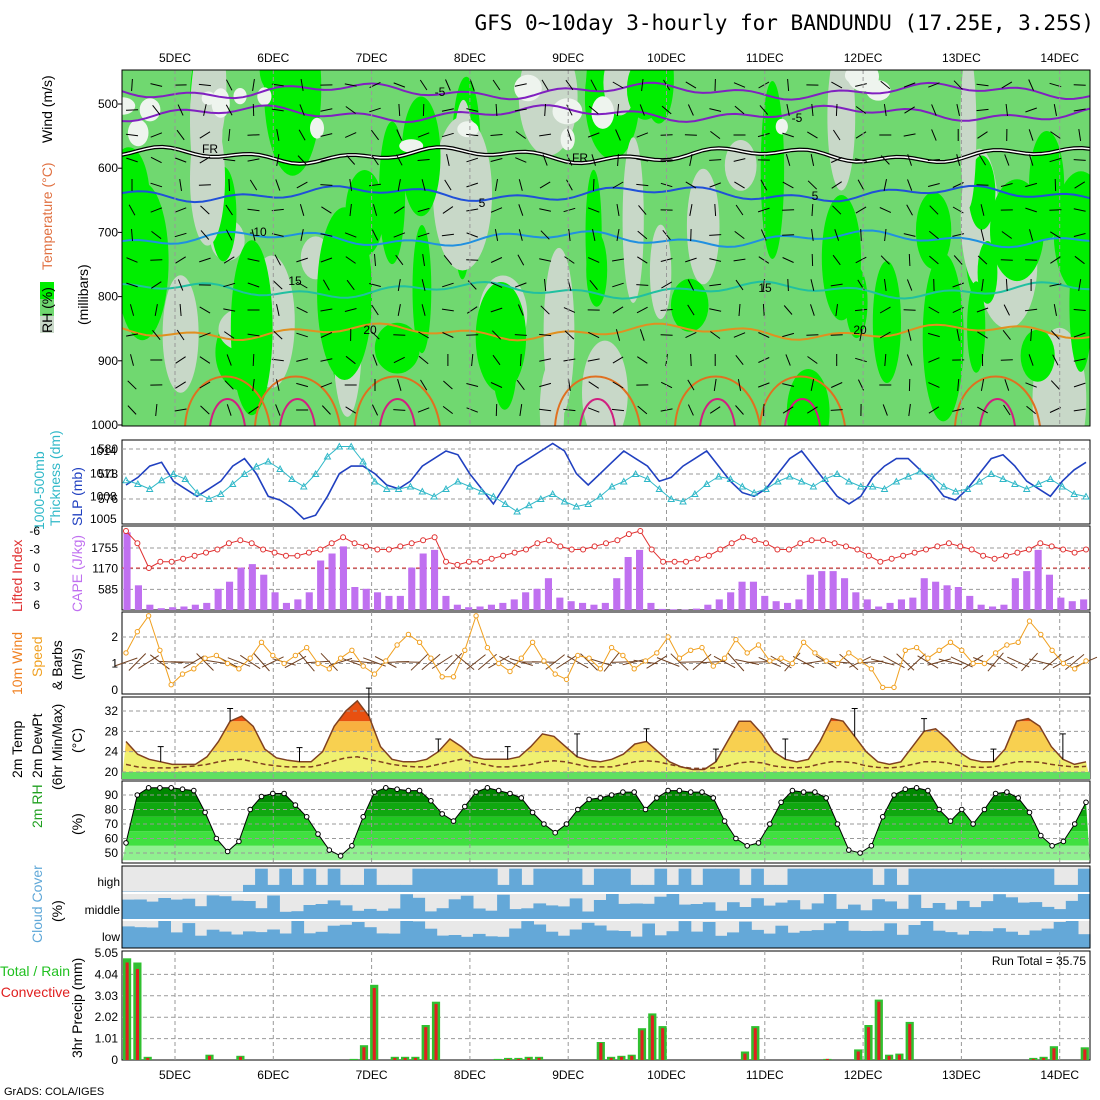 The image size is (1100, 1100). What do you see at coordinates (295, 281) in the screenshot?
I see `contour-label: 15` at bounding box center [295, 281].